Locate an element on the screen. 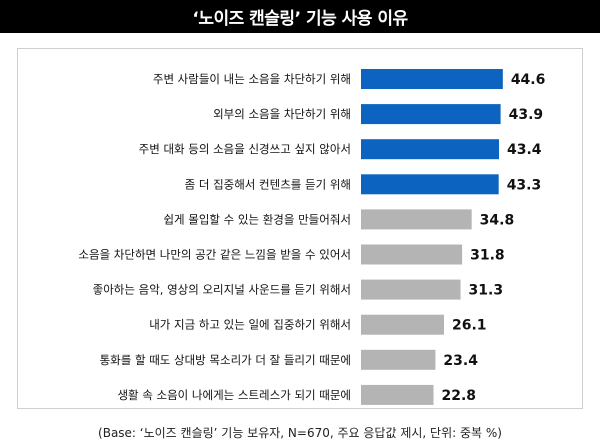  value-label: 22.8 is located at coordinates (459, 396).